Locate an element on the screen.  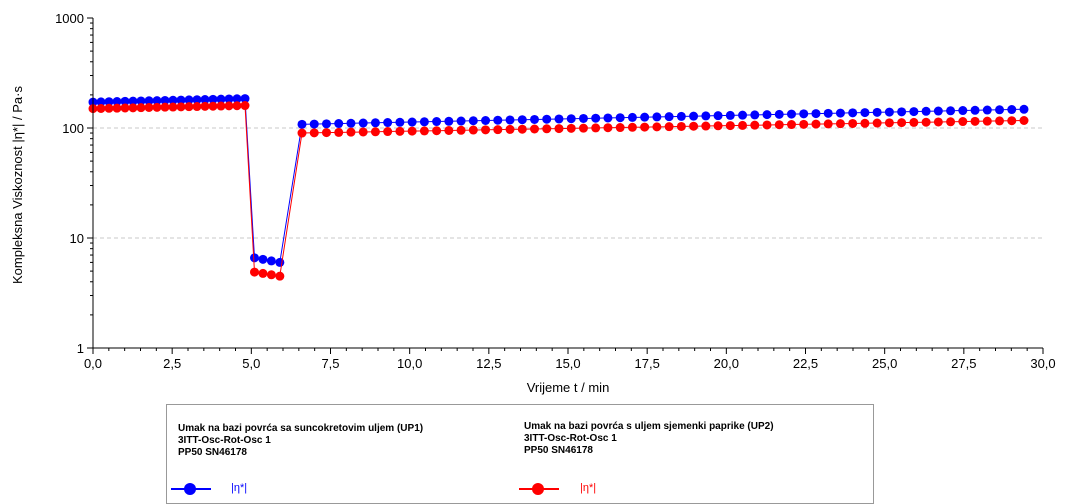
x-tick-label: 10,0 is located at coordinates (409, 363).